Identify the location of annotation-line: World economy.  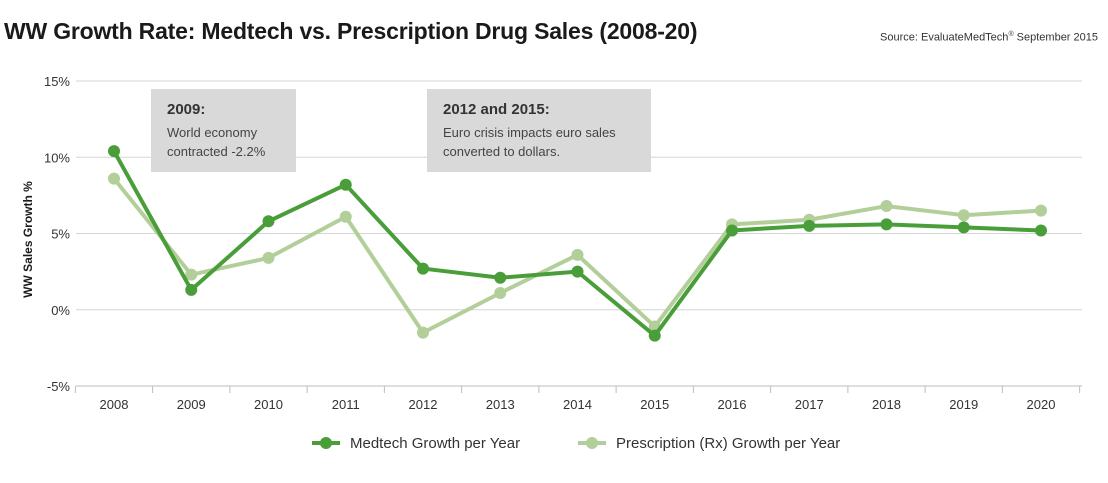
(212, 132).